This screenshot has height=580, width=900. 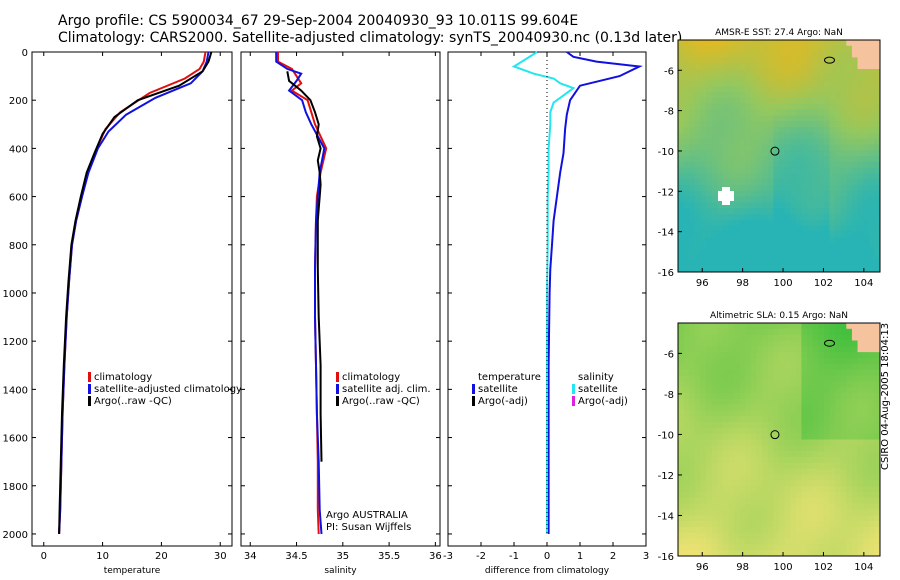 What do you see at coordinates (18, 101) in the screenshot?
I see `depth-tick-label: 200` at bounding box center [18, 101].